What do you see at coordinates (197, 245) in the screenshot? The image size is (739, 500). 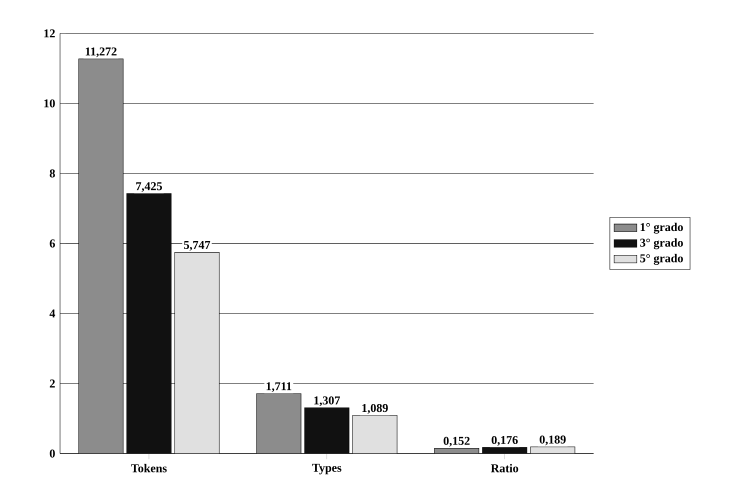 I see `data-label: 5,747` at bounding box center [197, 245].